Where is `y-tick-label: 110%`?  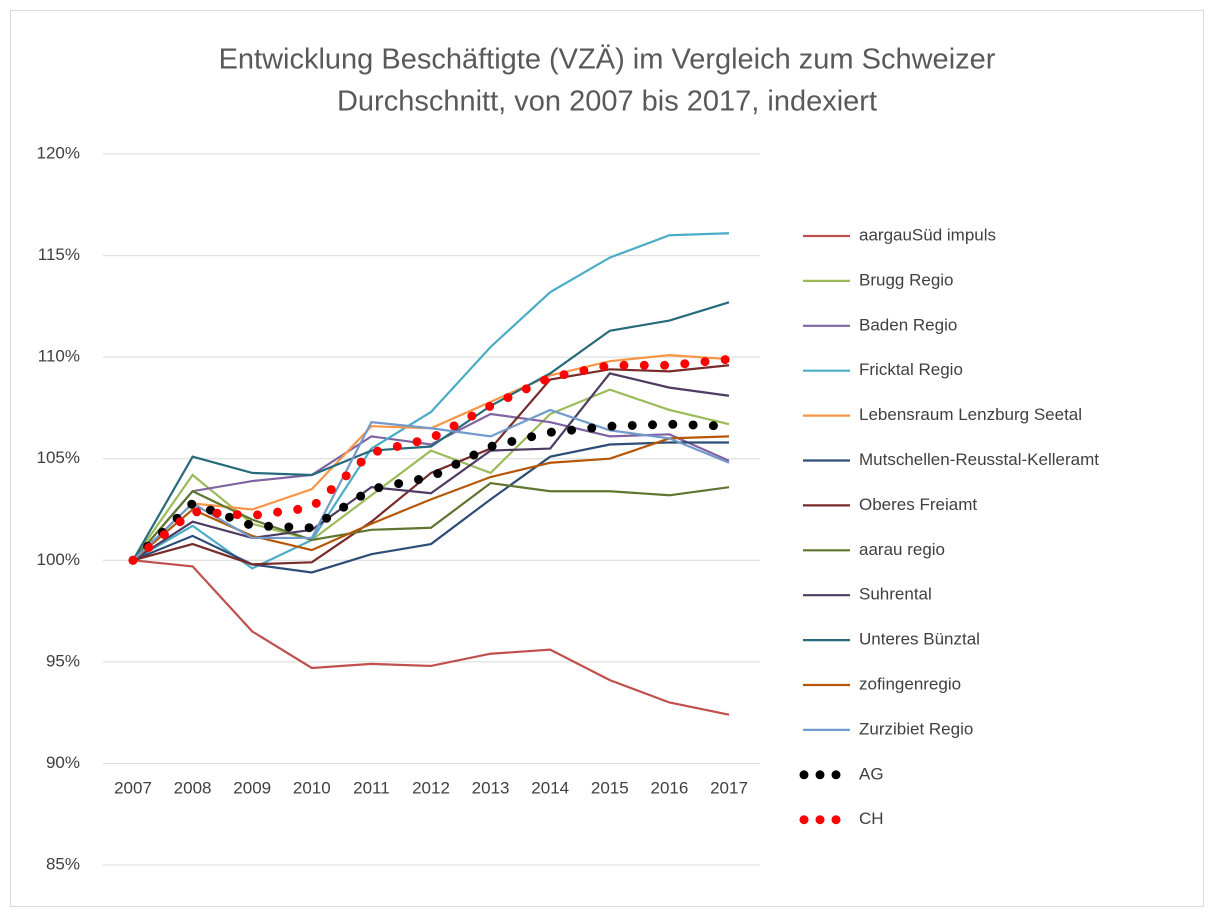 y-tick-label: 110% is located at coordinates (59, 356).